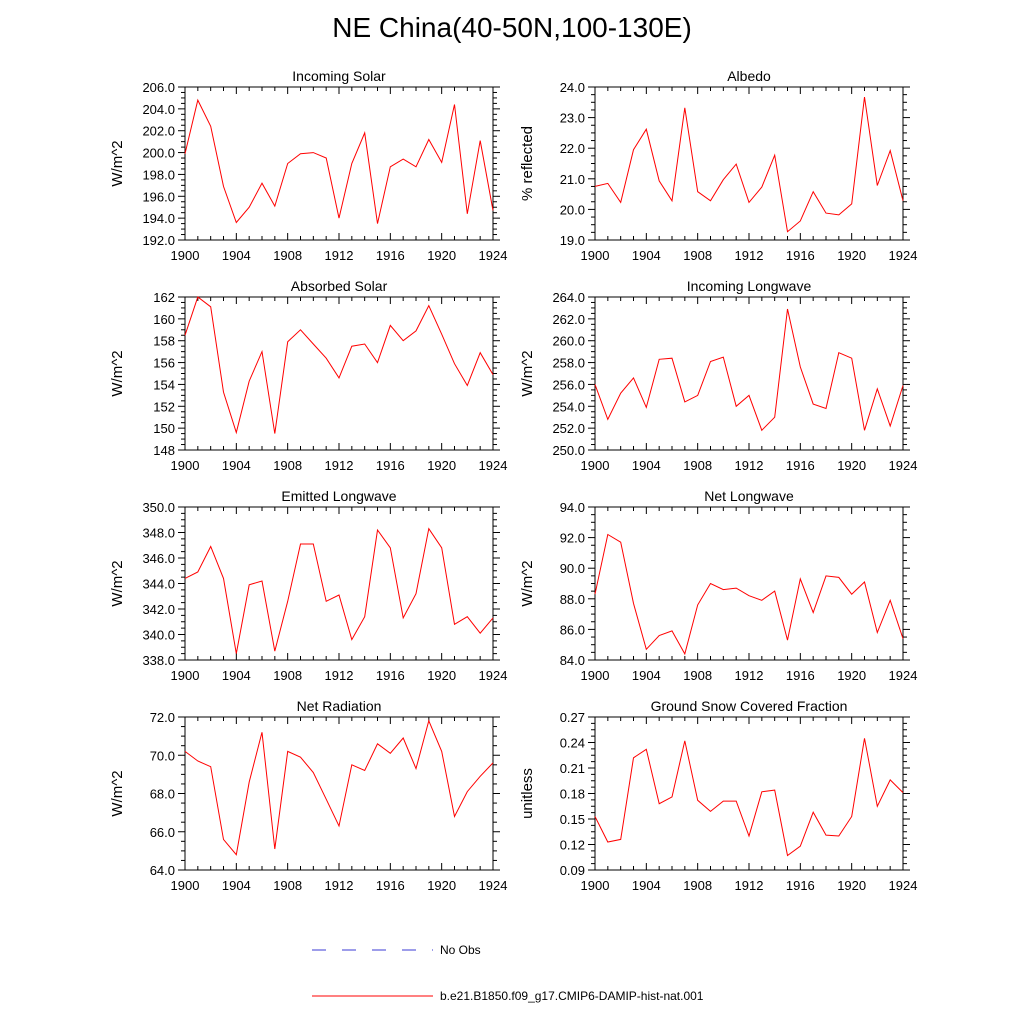 This screenshot has height=1024, width=1024. Describe the element at coordinates (158, 507) in the screenshot. I see `y-tick-label: 350.0` at that location.